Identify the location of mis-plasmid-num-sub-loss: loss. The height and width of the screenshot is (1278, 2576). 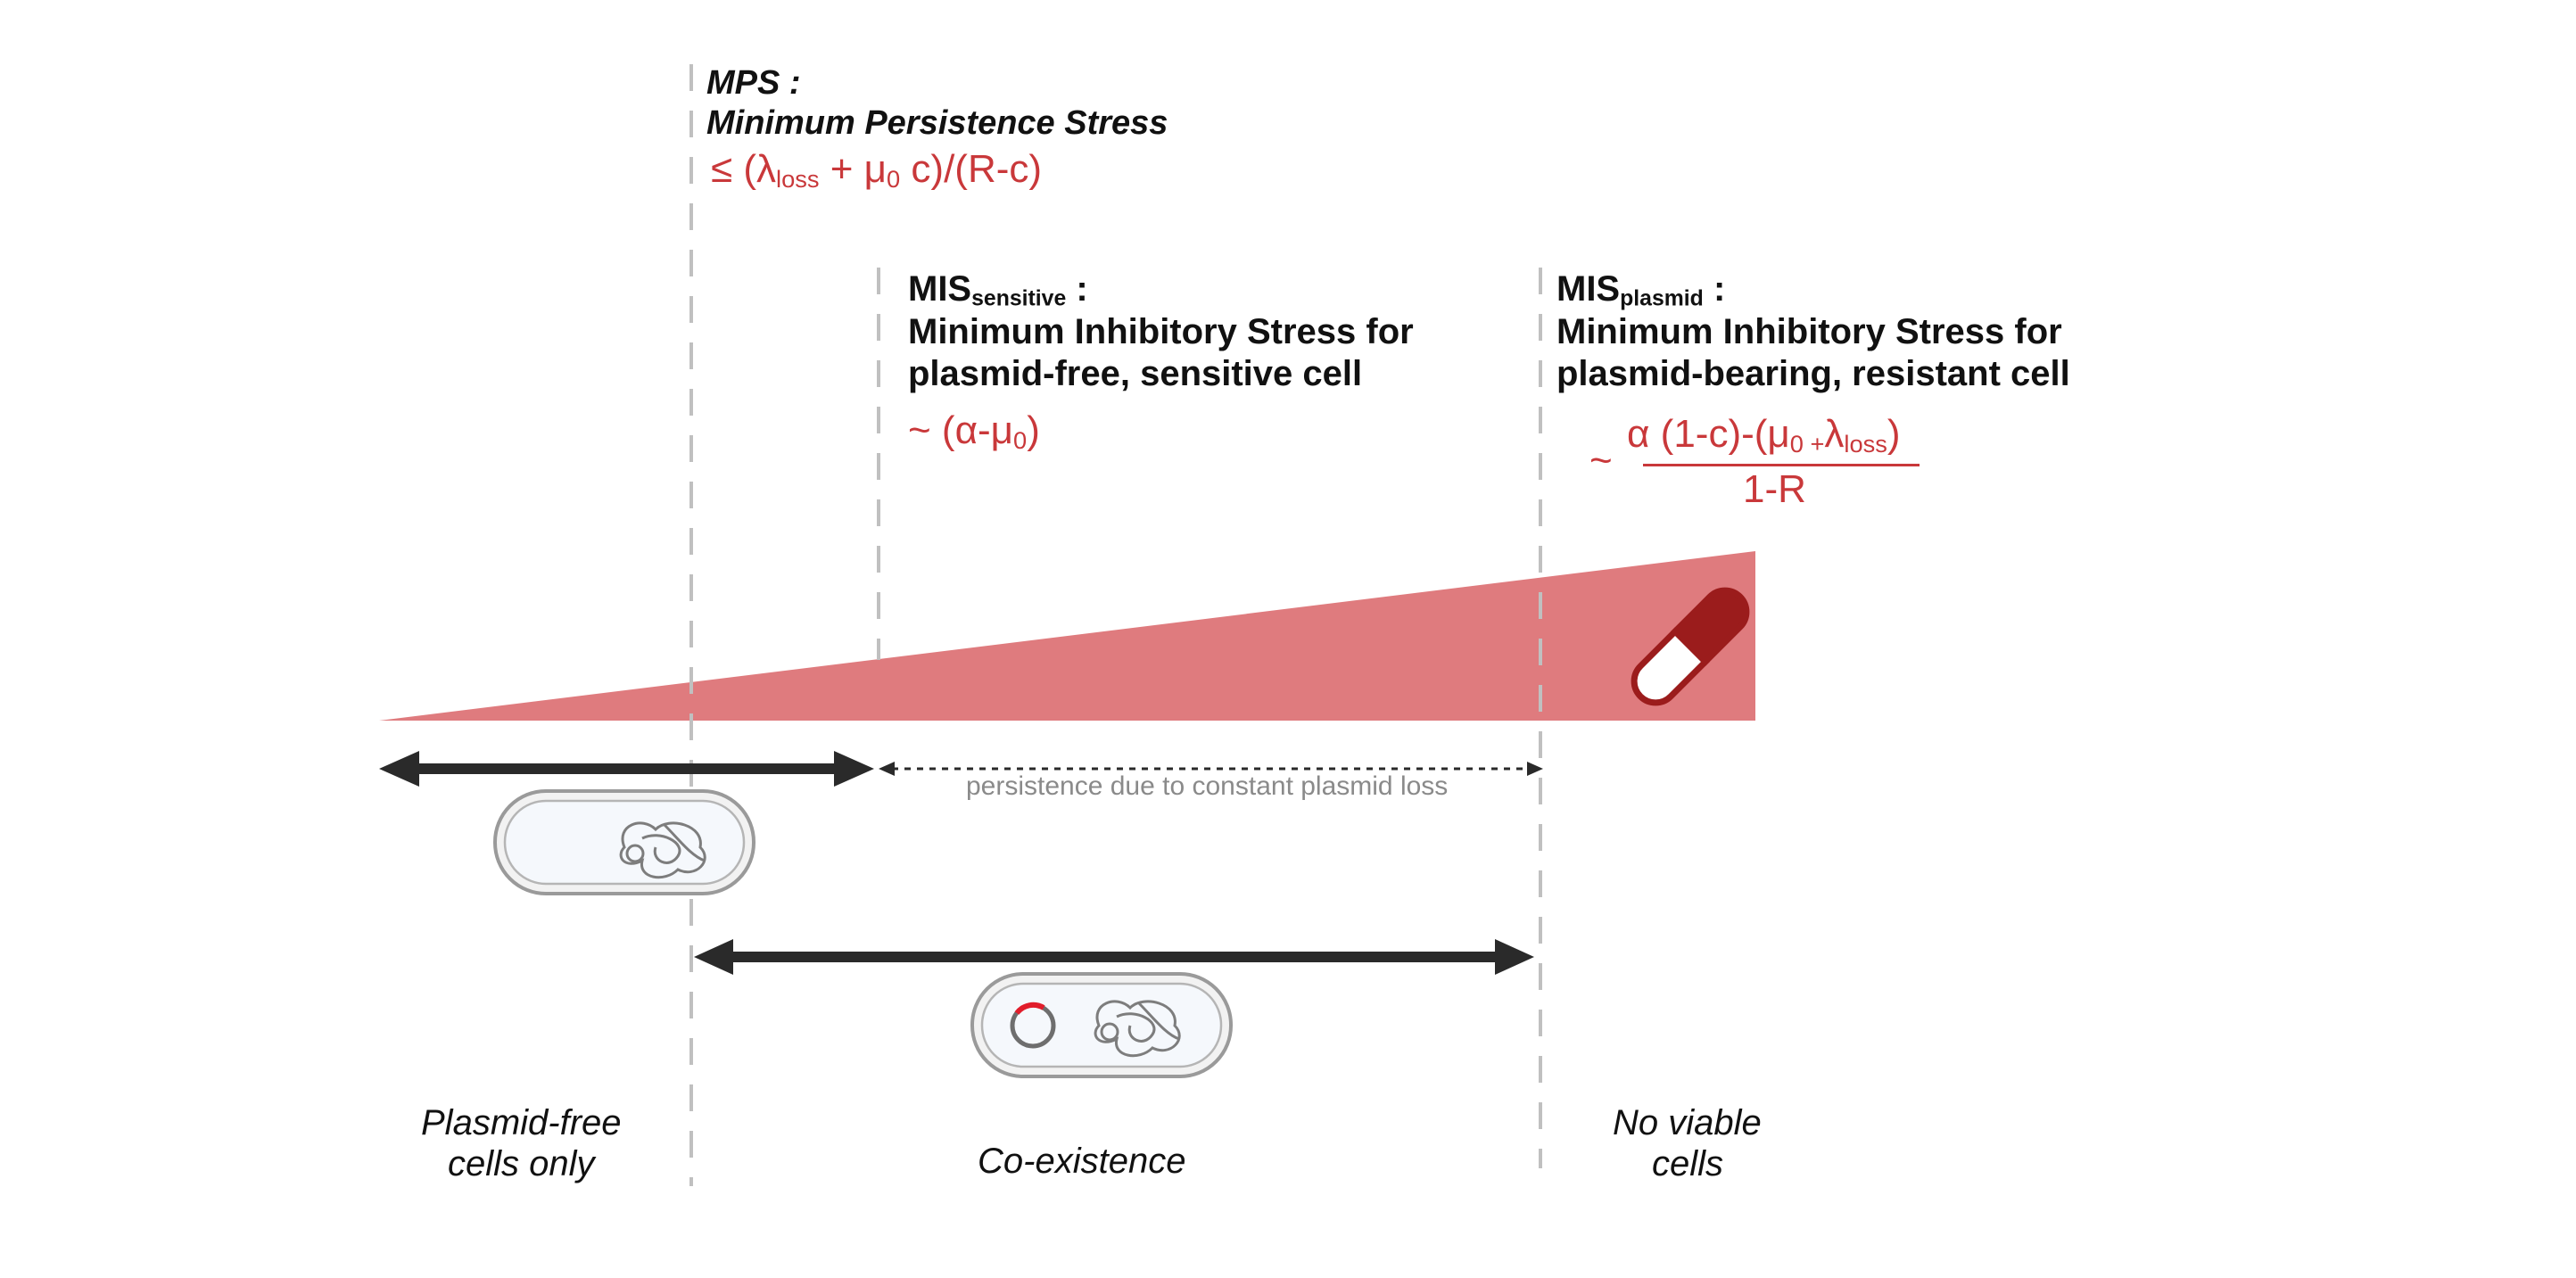
(1865, 444).